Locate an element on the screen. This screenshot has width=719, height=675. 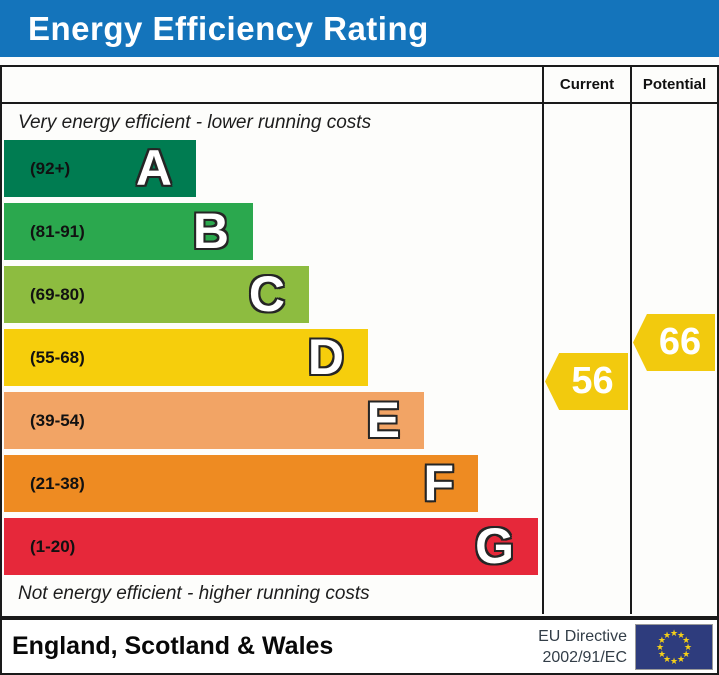
band-e: (39-54) E is located at coordinates (214, 420).